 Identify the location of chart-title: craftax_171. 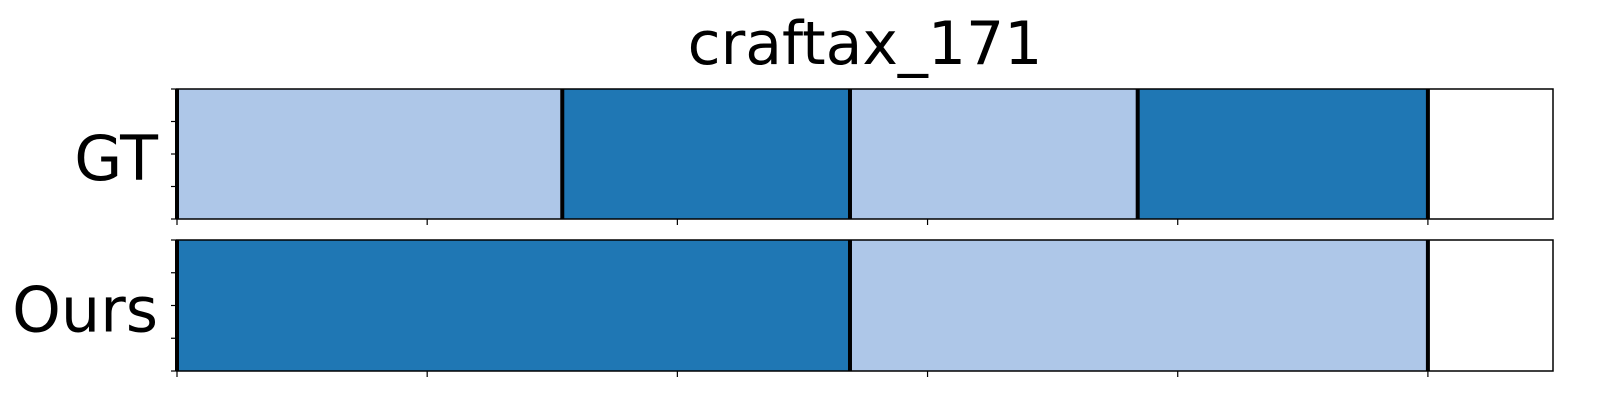
(865, 44).